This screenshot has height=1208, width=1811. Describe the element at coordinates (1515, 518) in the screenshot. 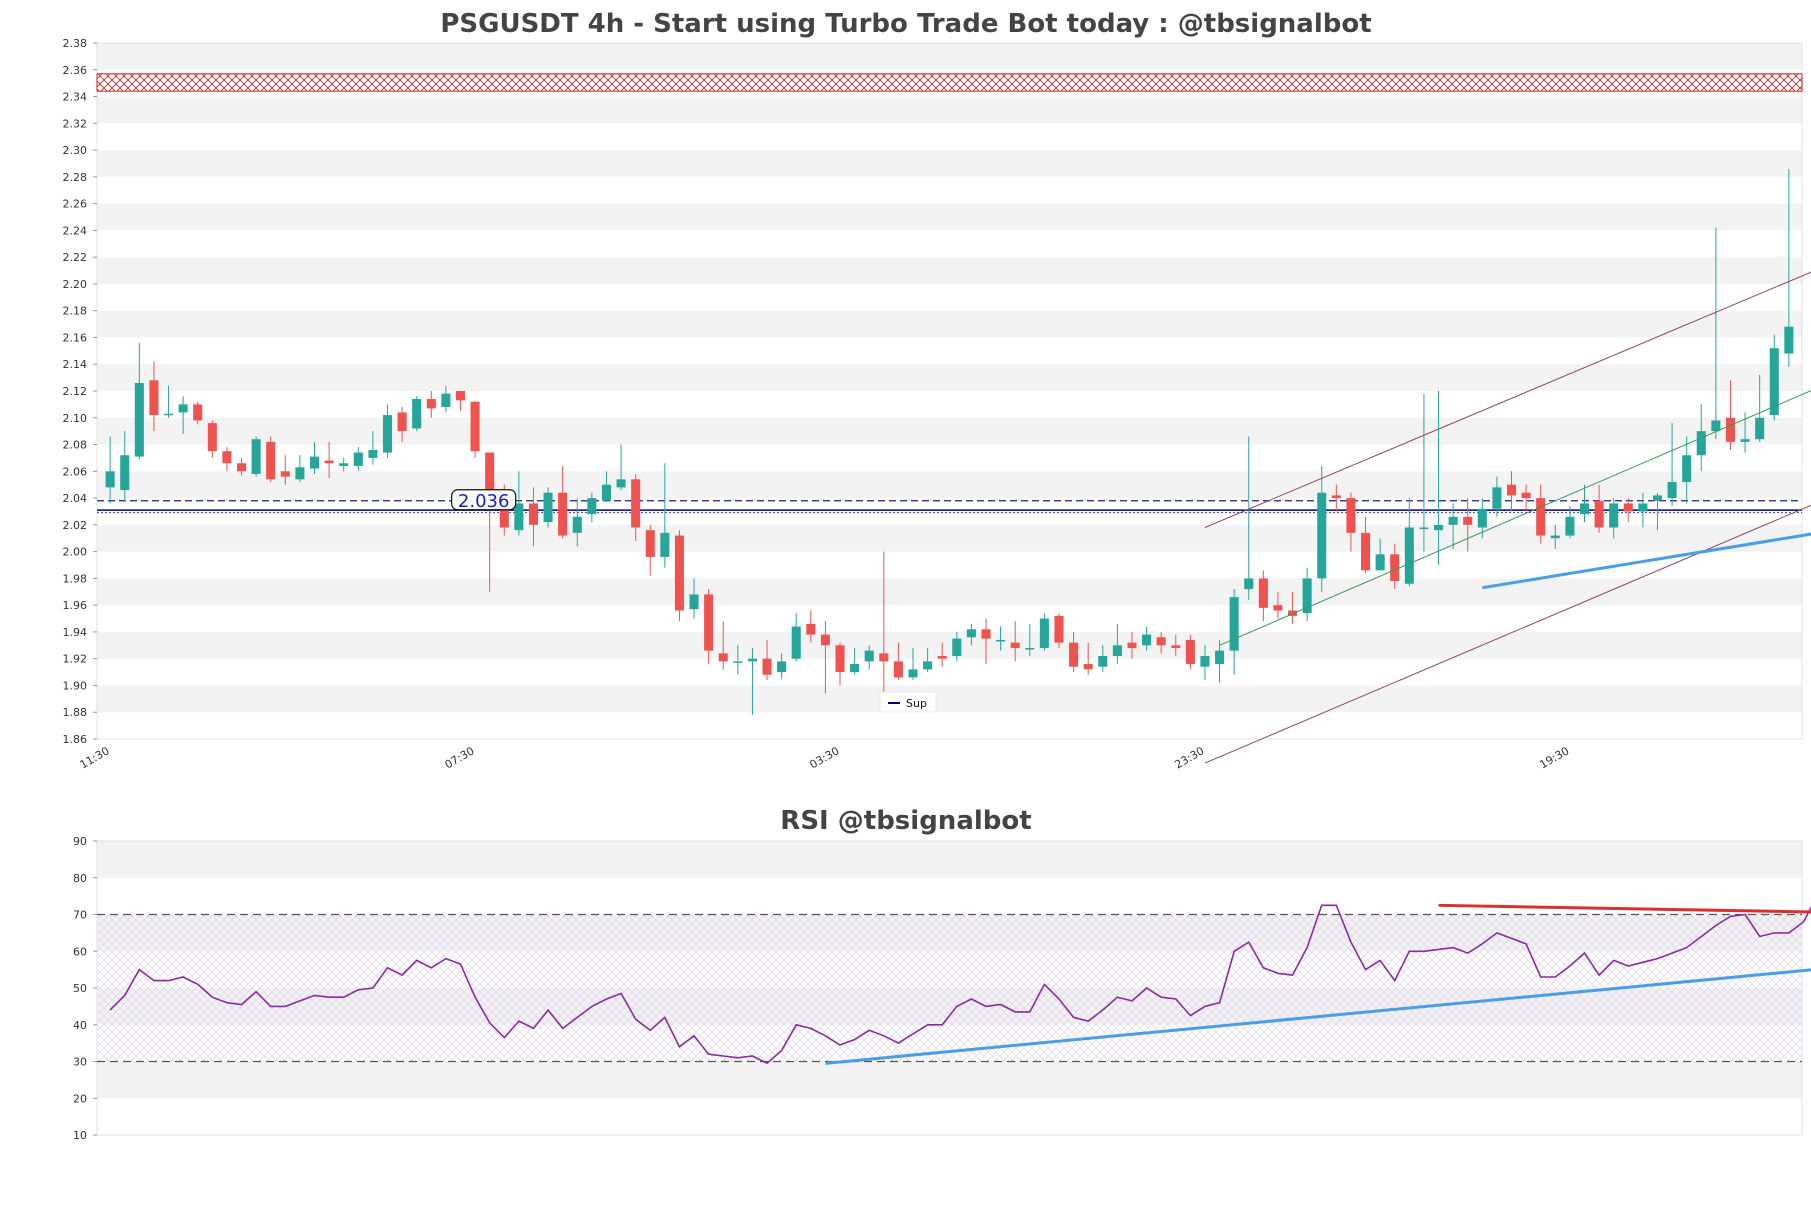

I see `trend-line-channel-middle` at that location.